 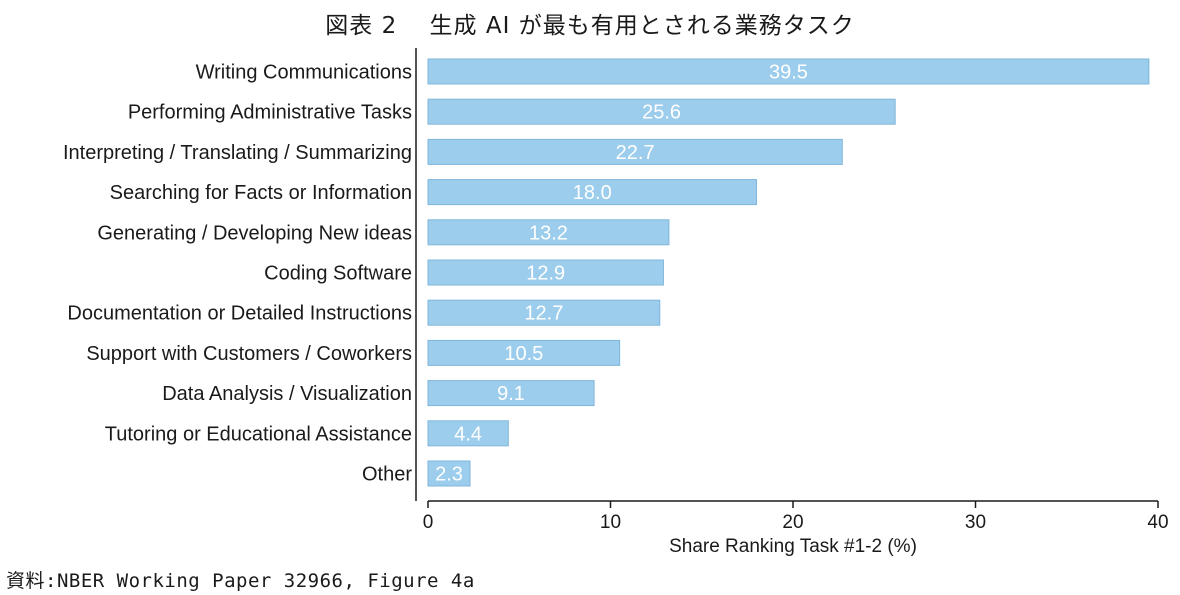 I want to click on value-label: 4.4, so click(x=468, y=434).